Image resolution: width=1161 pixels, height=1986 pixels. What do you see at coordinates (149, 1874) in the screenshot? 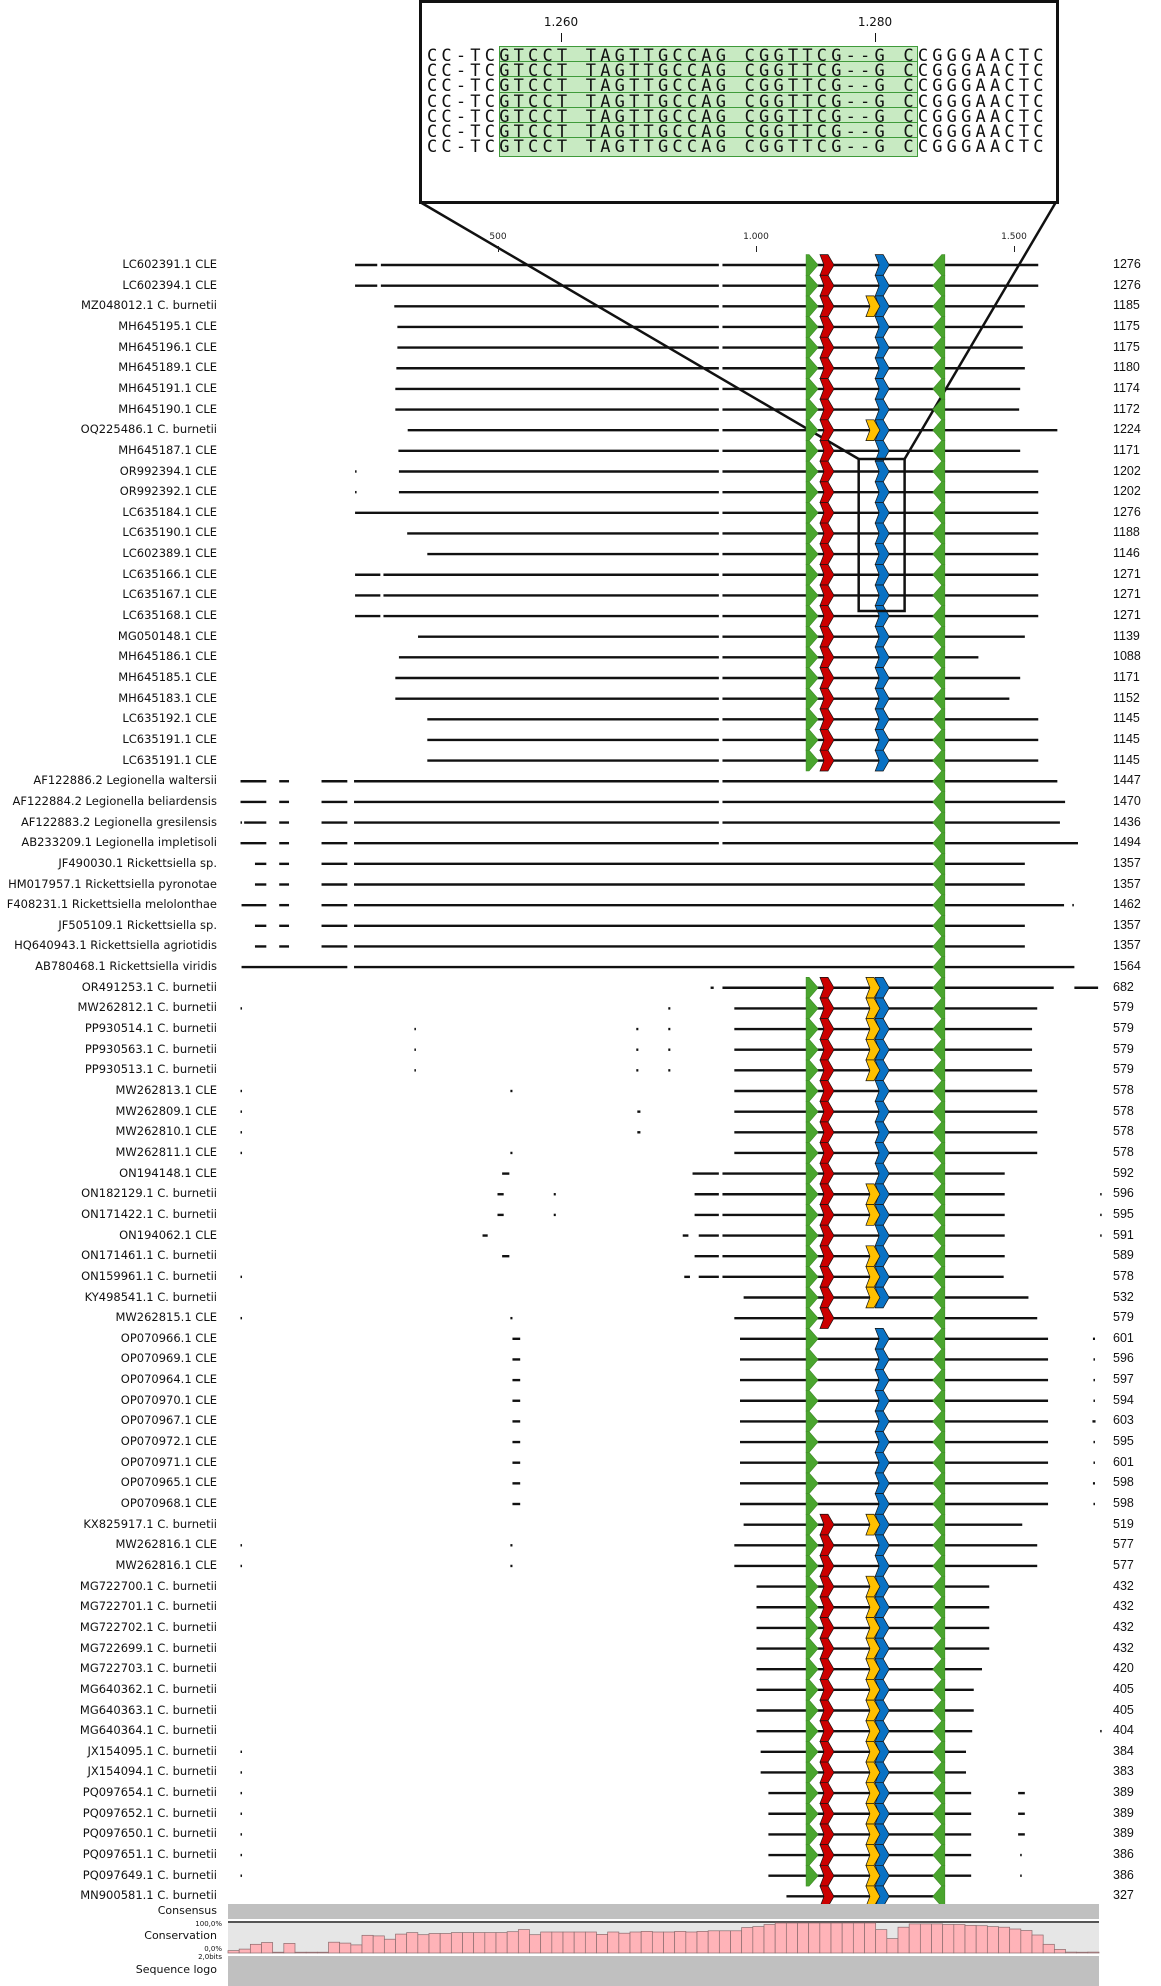
I see `sequence-name: PQ097649.1 C. burnetii` at bounding box center [149, 1874].